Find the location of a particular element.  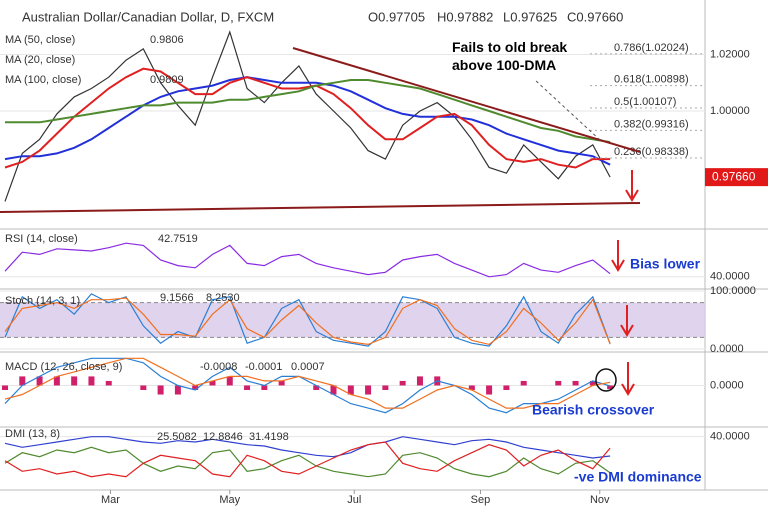

fib-label: 0.382(0.99316) is located at coordinates (651, 124).